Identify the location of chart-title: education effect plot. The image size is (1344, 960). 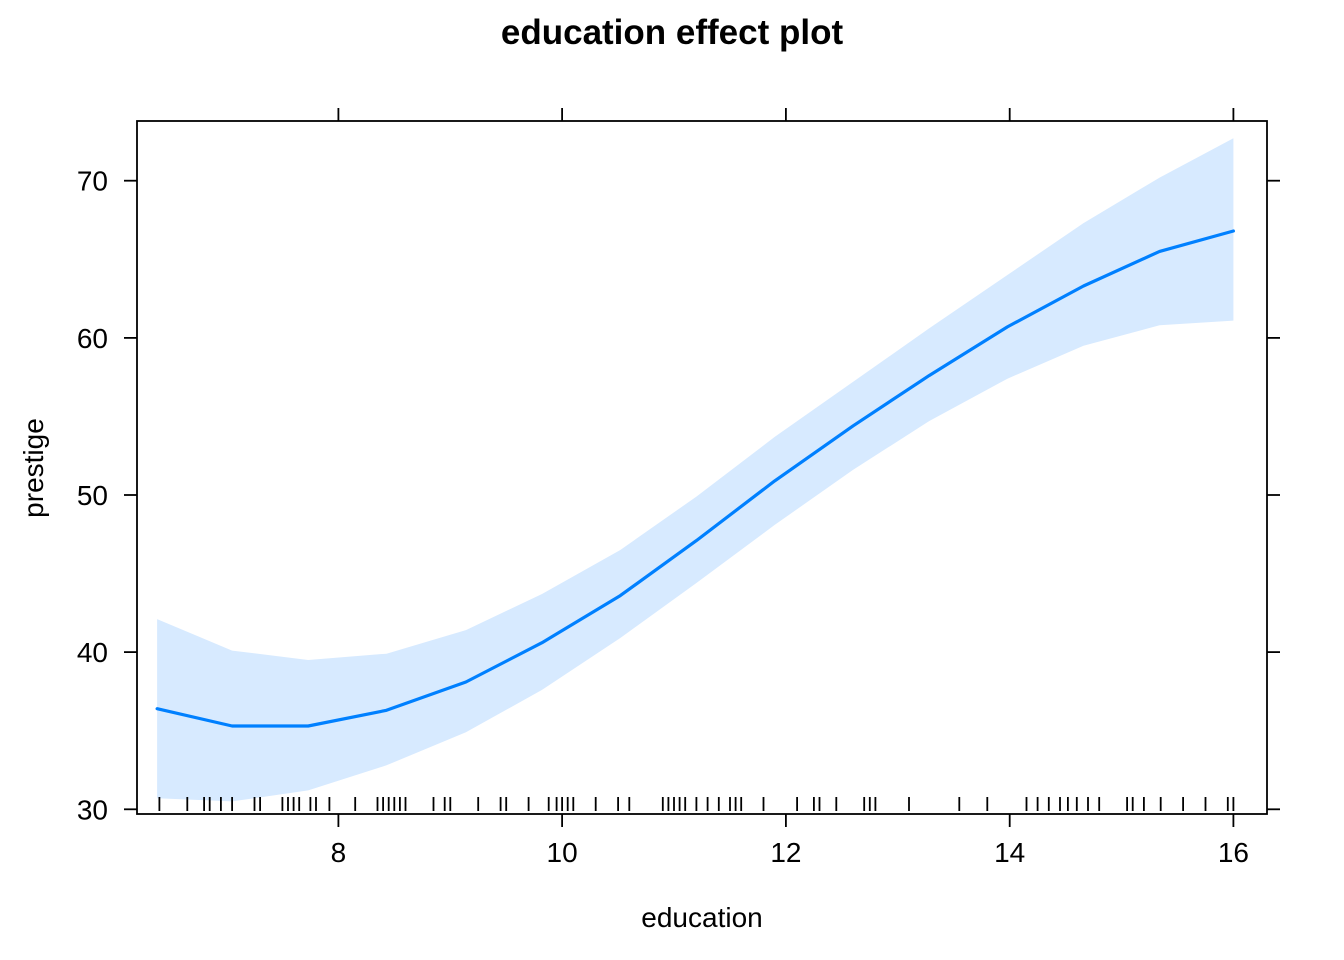
(672, 32).